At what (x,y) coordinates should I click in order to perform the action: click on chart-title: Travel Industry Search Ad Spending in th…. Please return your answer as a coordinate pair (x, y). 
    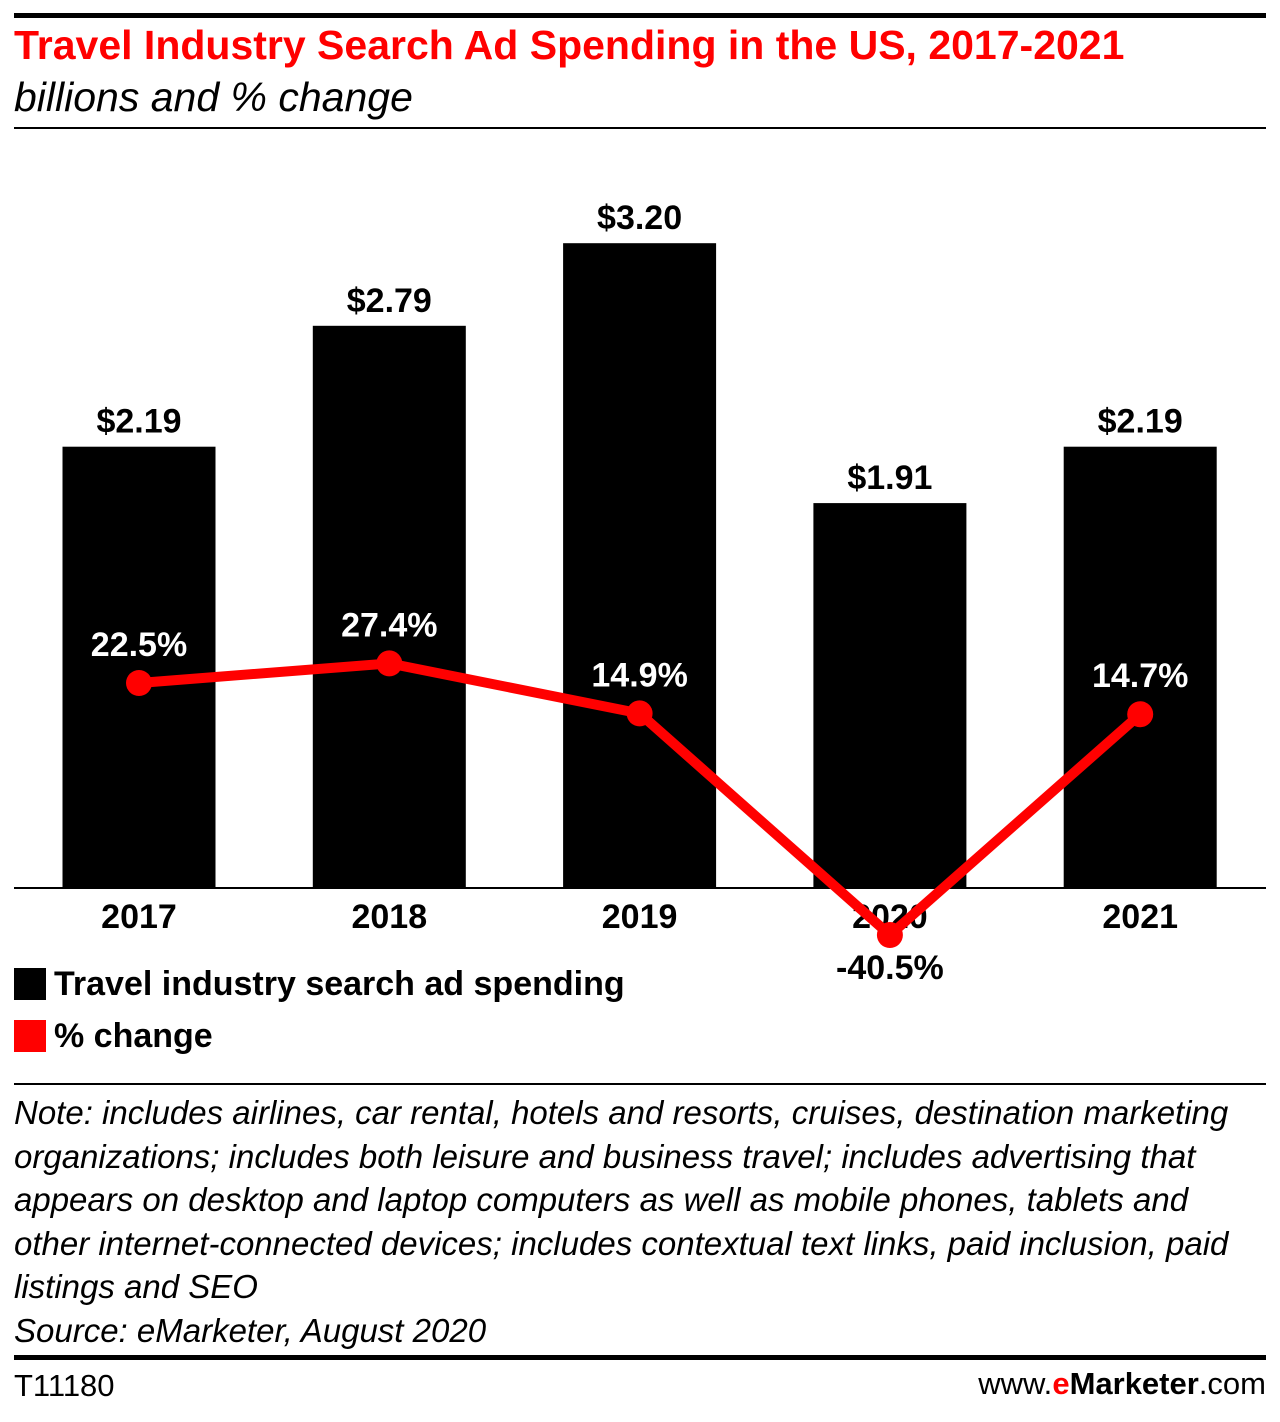
    Looking at the image, I should click on (569, 45).